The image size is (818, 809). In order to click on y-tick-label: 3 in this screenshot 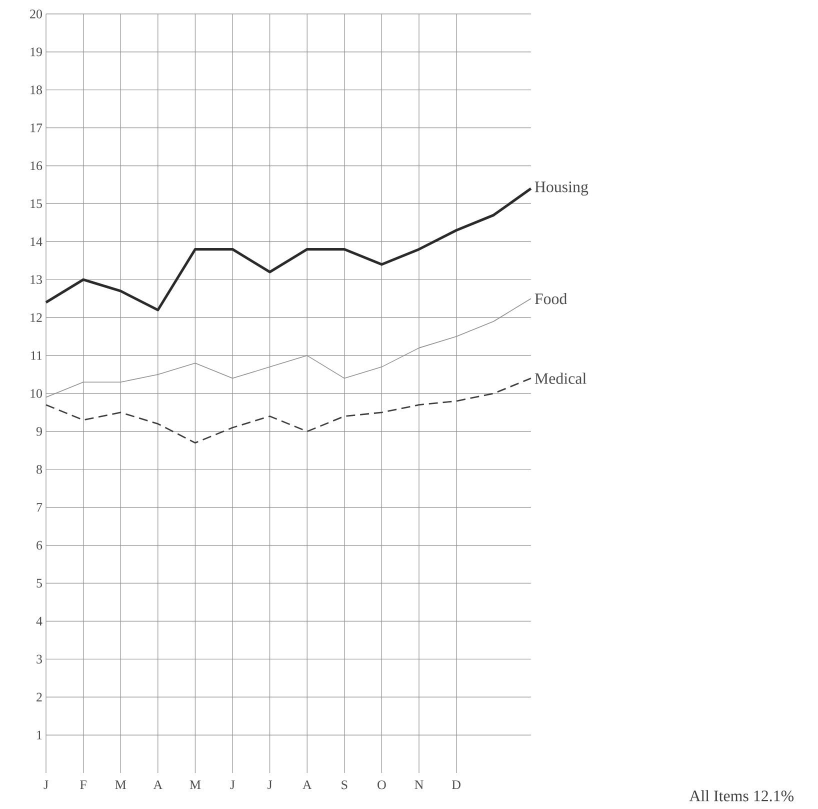, I will do `click(39, 659)`.